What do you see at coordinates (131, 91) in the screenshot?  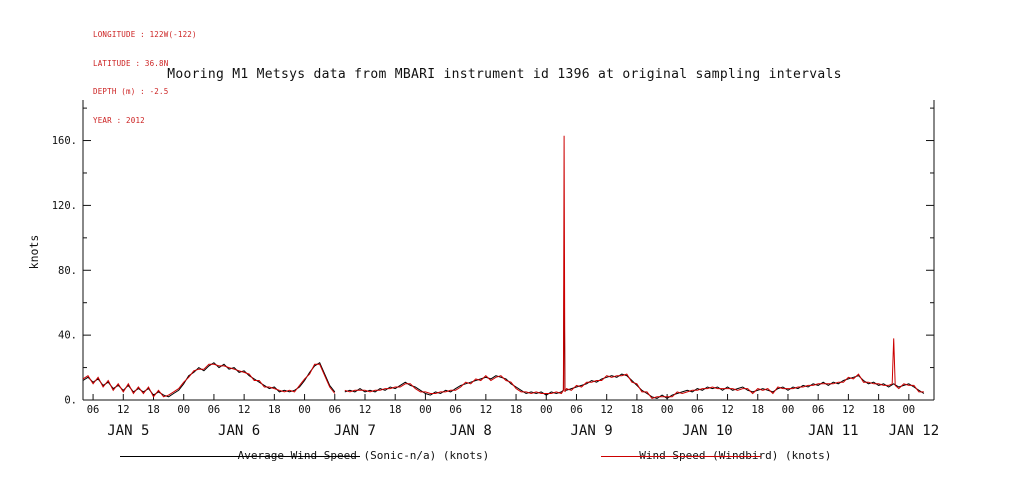 I see `depth-text: DEPTH (m) : -2.5` at bounding box center [131, 91].